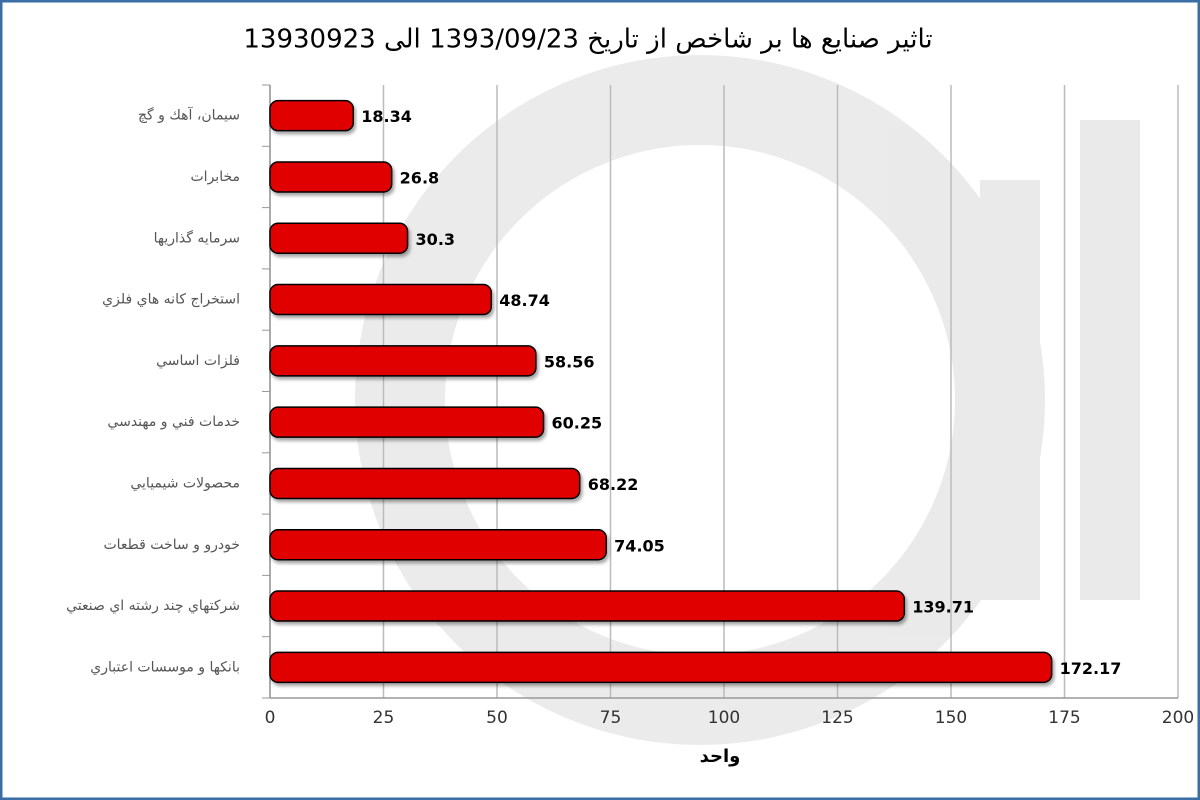 The image size is (1200, 800). I want to click on x-tick-label: 200, so click(1178, 718).